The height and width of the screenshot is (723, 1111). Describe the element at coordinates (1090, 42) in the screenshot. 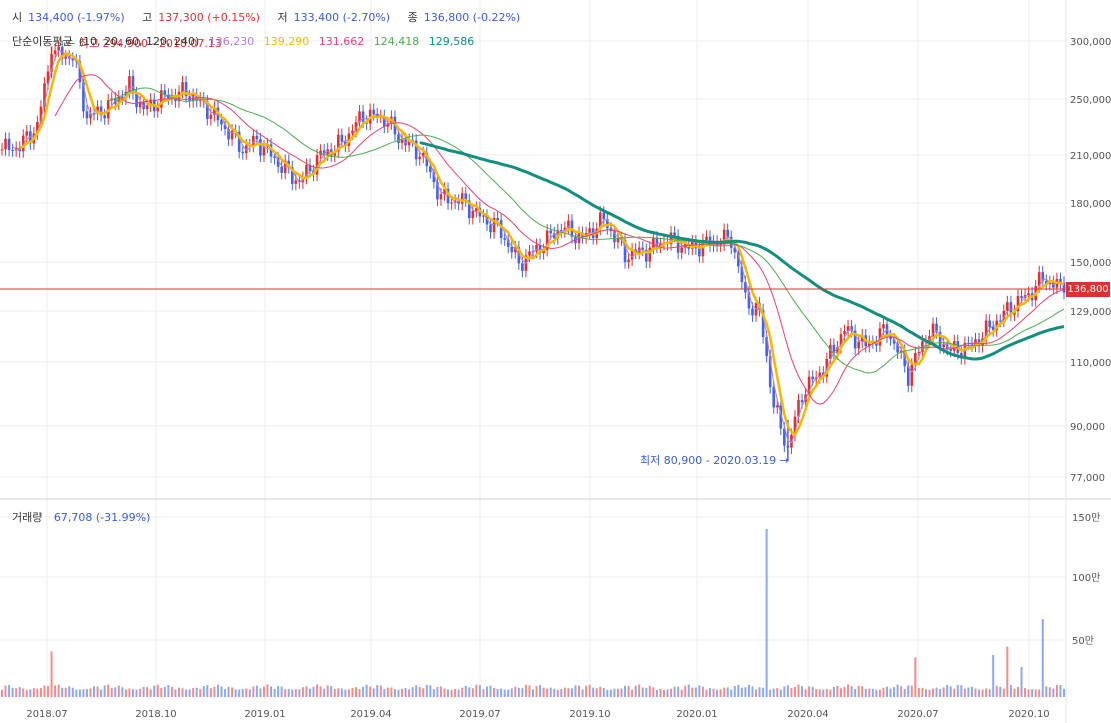

I see `price-tick-label: 300,000` at that location.